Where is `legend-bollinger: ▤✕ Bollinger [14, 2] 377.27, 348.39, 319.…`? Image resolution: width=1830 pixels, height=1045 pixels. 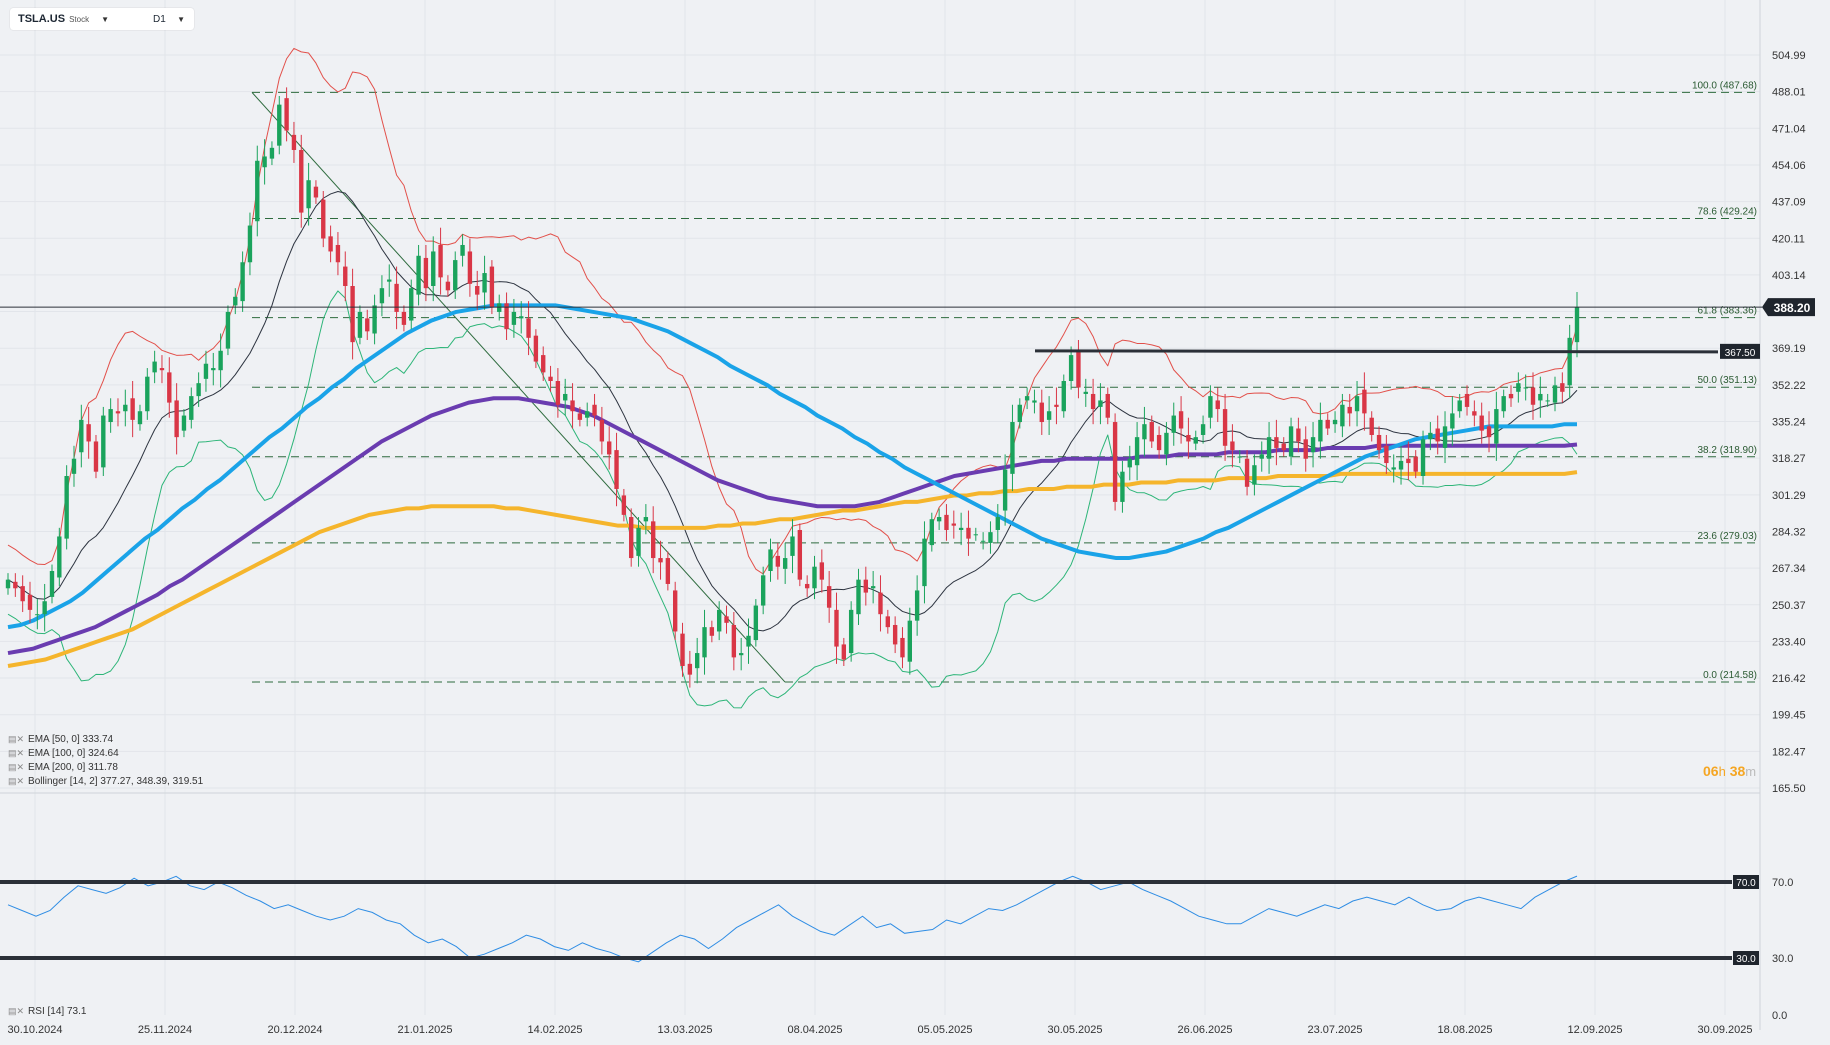 legend-bollinger: ▤✕ Bollinger [14, 2] 377.27, 348.39, 319.… is located at coordinates (105, 781).